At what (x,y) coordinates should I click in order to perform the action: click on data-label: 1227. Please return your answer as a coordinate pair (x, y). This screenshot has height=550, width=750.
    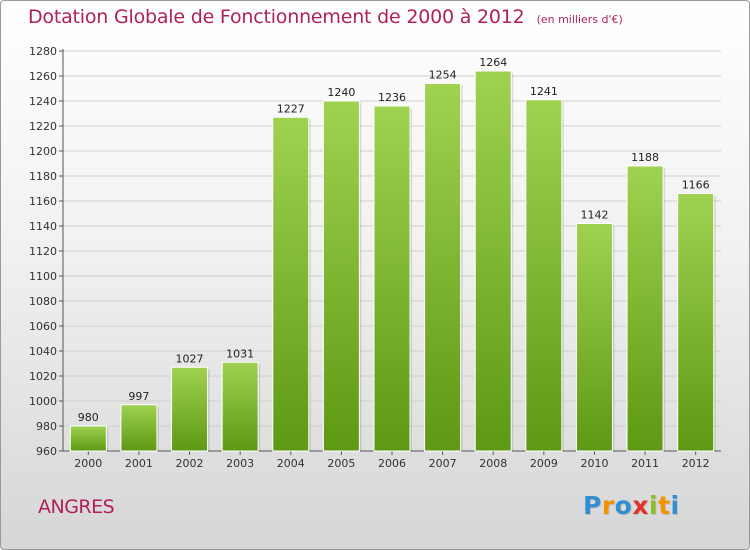
    Looking at the image, I should click on (291, 108).